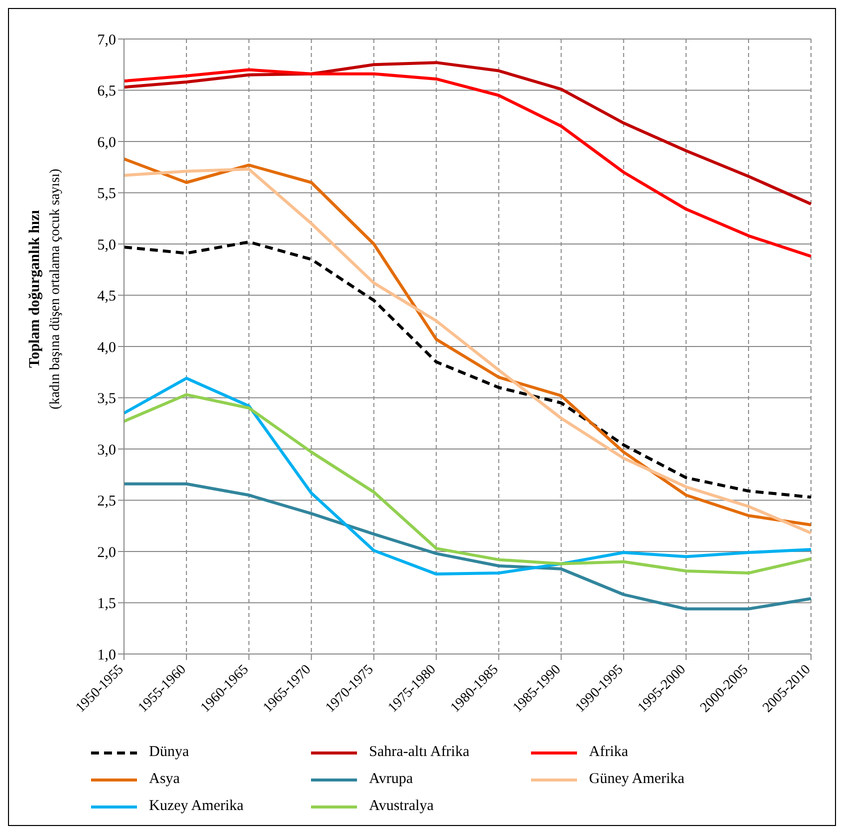 The width and height of the screenshot is (844, 834). I want to click on legend-label: Avrupa, so click(391, 779).